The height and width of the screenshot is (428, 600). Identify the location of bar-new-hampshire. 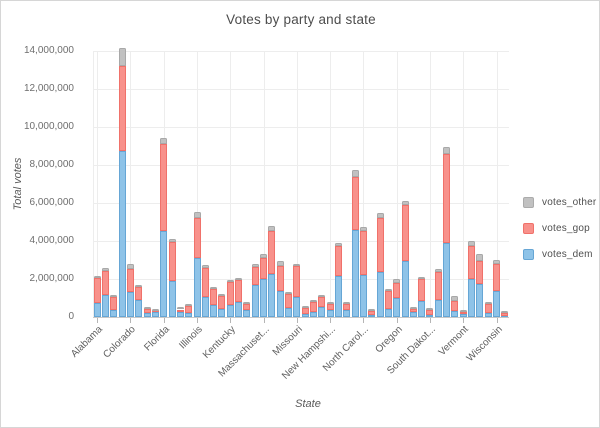
(330, 309).